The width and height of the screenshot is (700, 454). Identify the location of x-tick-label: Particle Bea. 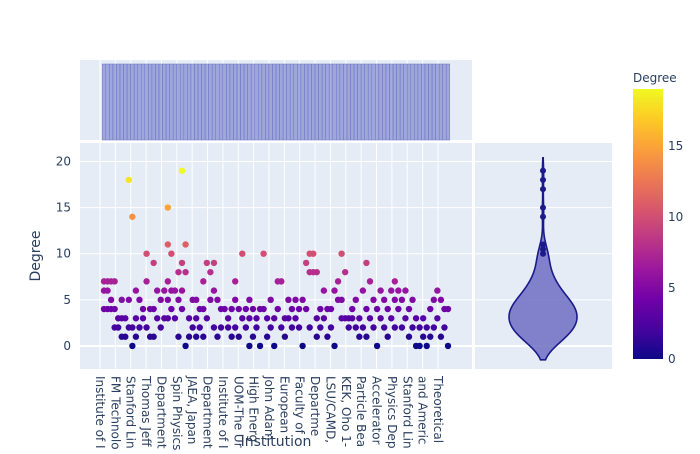
(361, 411).